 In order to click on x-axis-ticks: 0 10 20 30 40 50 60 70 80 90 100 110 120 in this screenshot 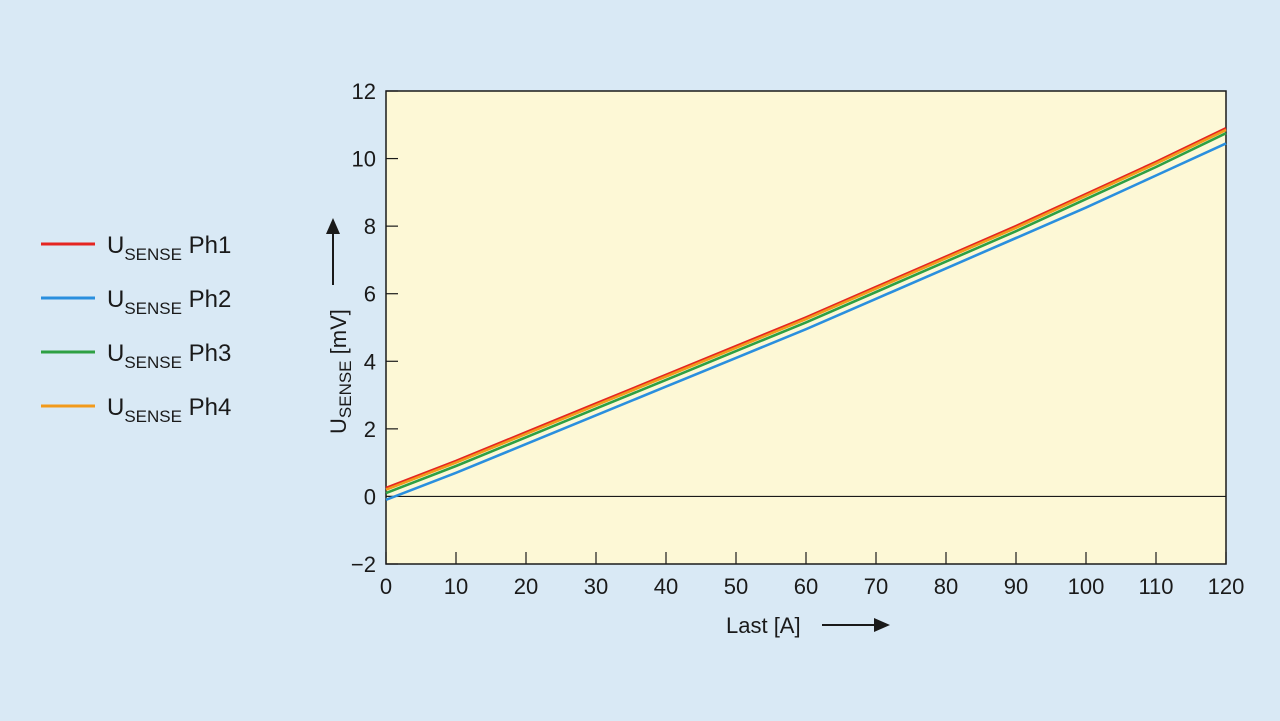, I will do `click(812, 575)`.